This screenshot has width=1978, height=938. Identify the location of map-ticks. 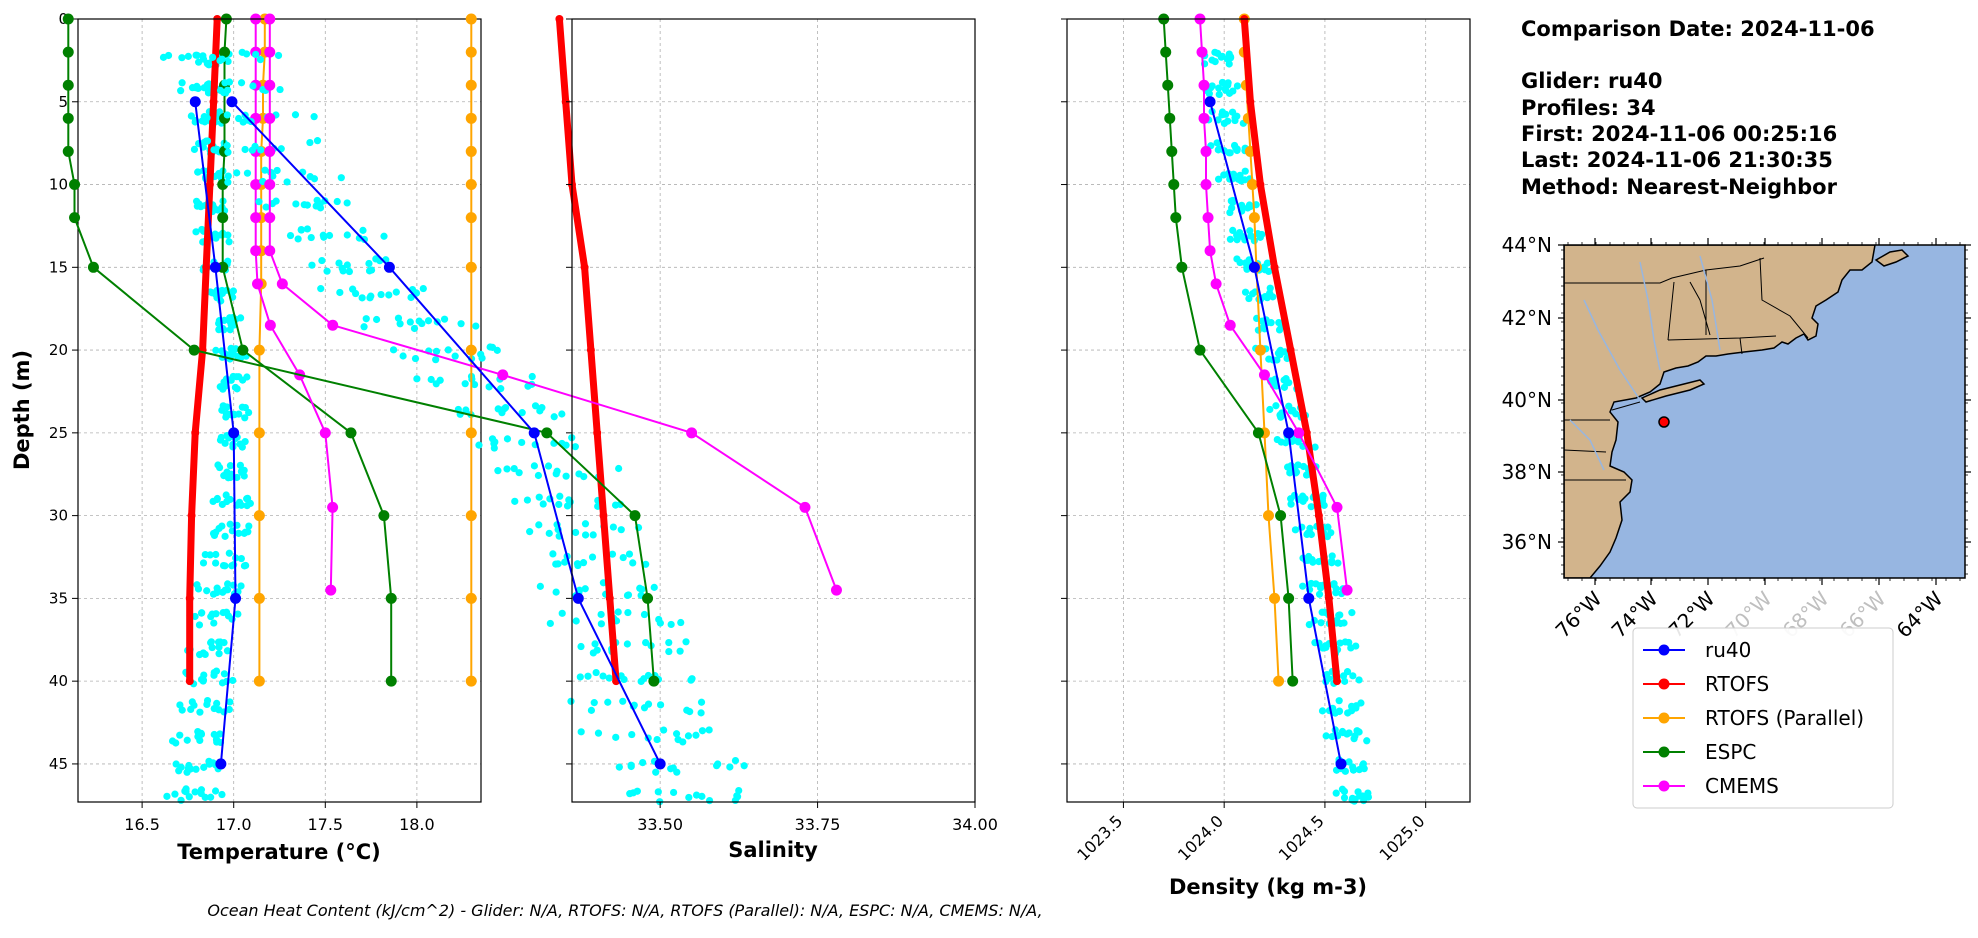
(1764, 411).